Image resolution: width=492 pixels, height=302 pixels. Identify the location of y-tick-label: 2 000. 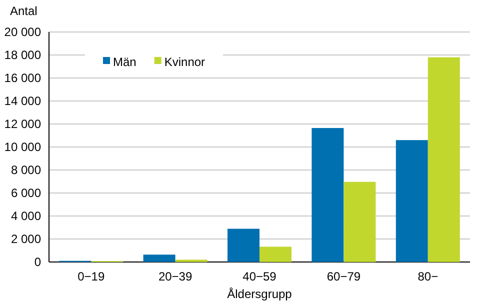
(26, 239).